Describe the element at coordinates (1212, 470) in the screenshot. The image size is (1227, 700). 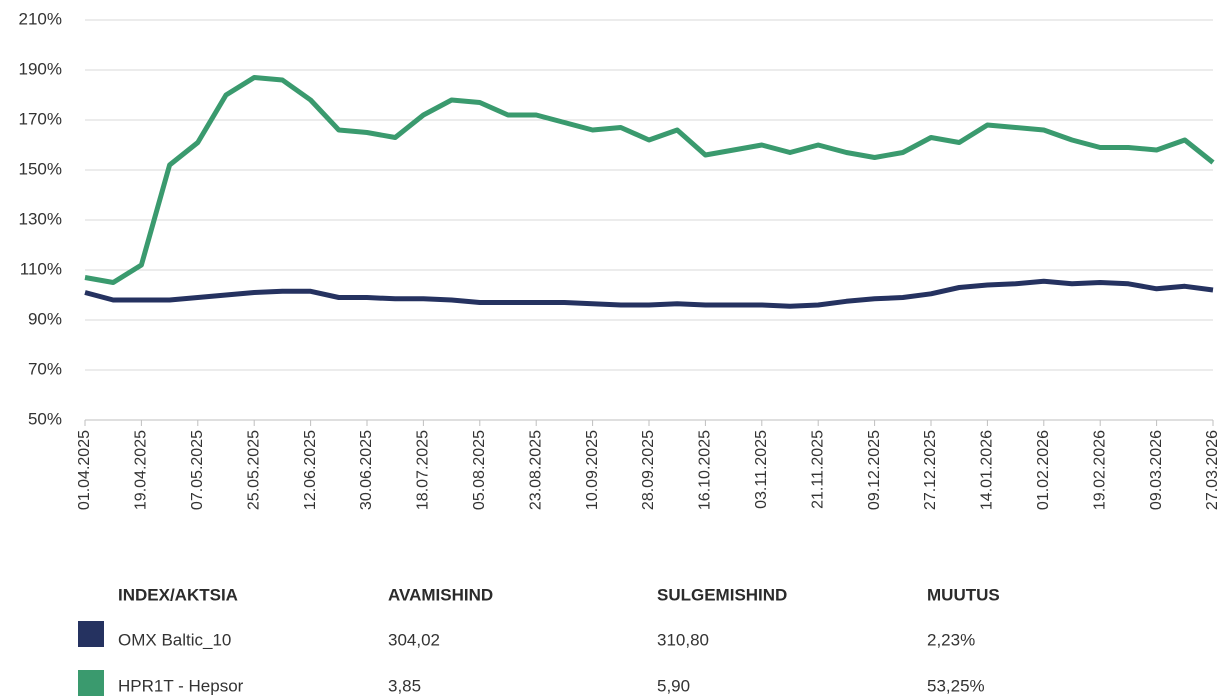
I see `x-tick-label: 27.03.2026` at that location.